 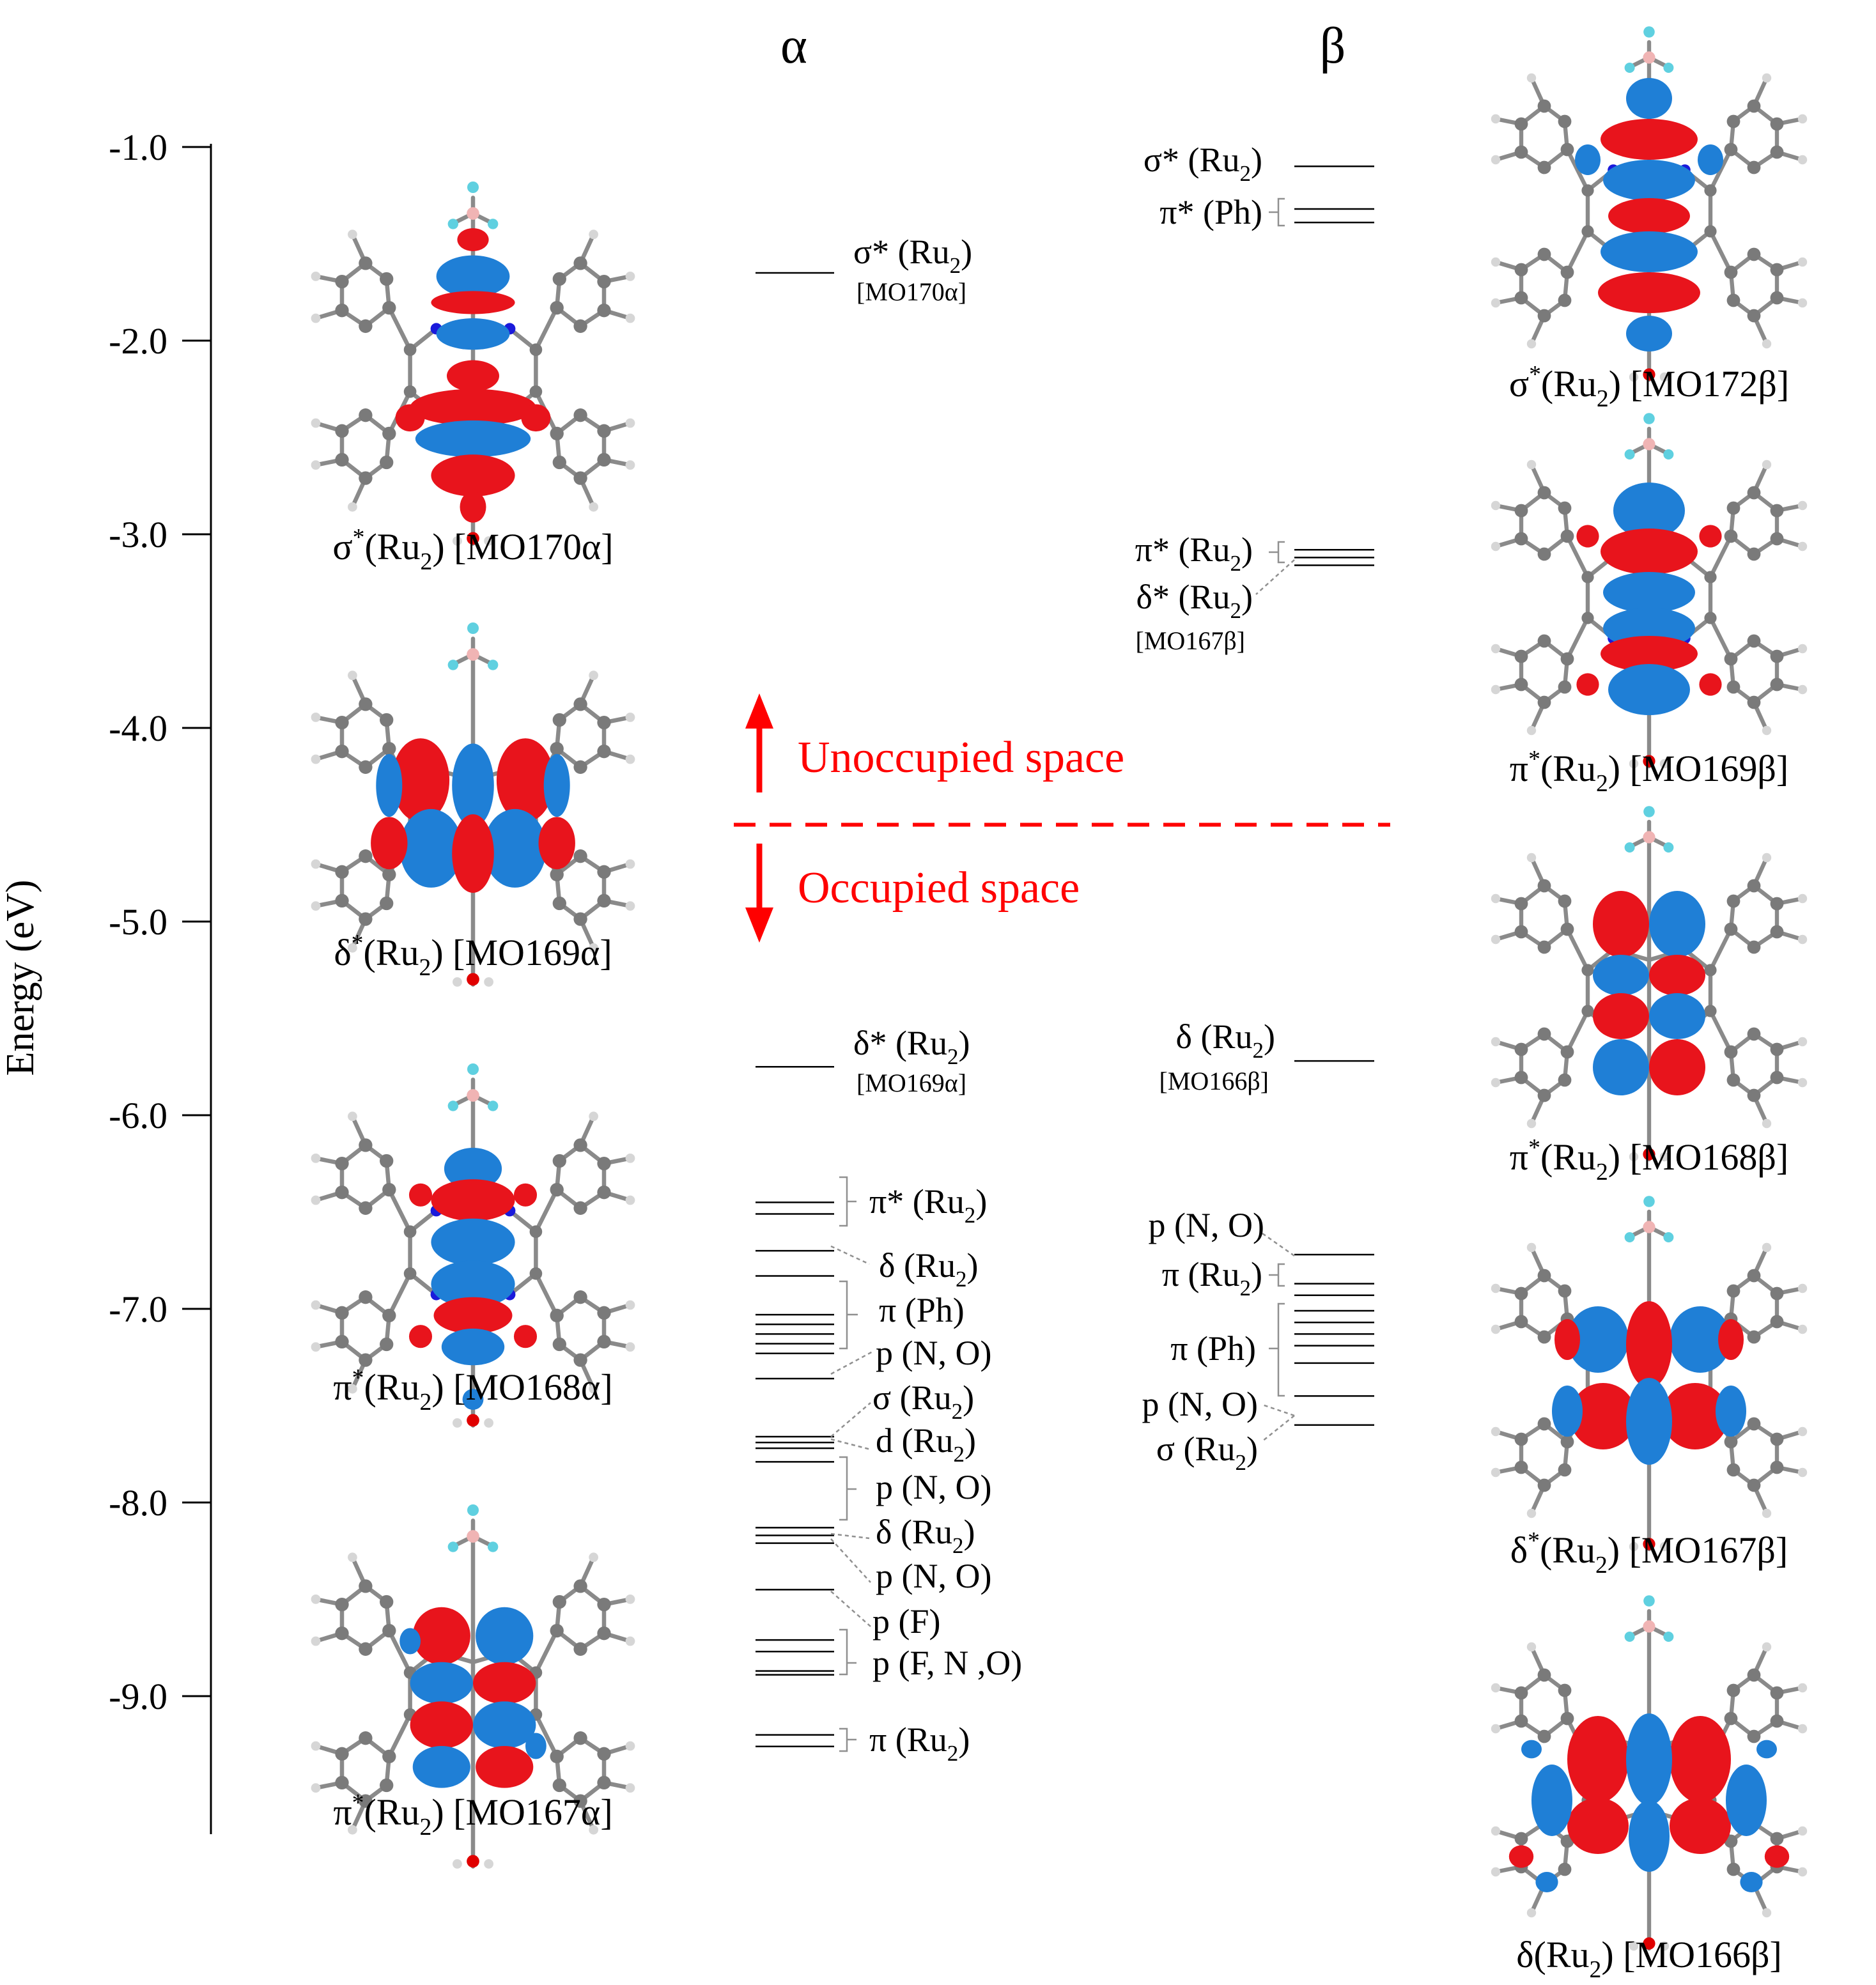 I want to click on beta-orbital-caption: σ*(Ru2) [MO172β], so click(x=1649, y=386).